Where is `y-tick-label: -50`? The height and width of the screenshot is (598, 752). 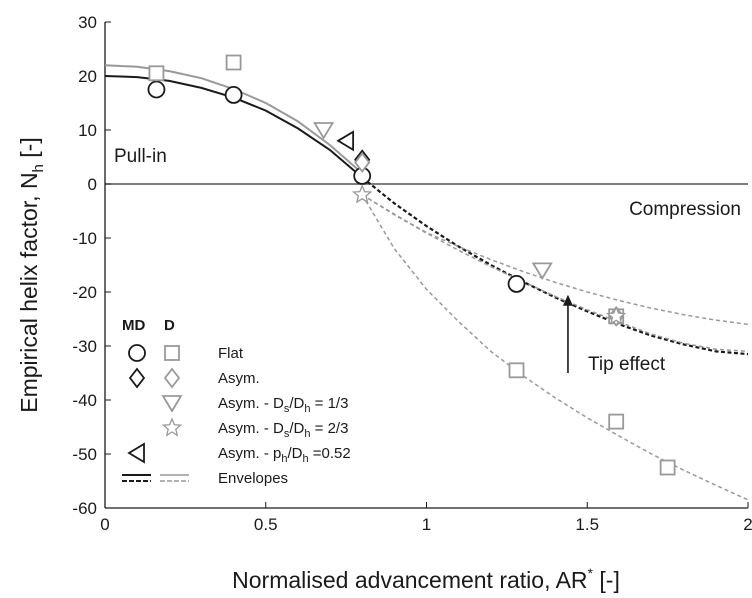
y-tick-label: -50 is located at coordinates (84, 454).